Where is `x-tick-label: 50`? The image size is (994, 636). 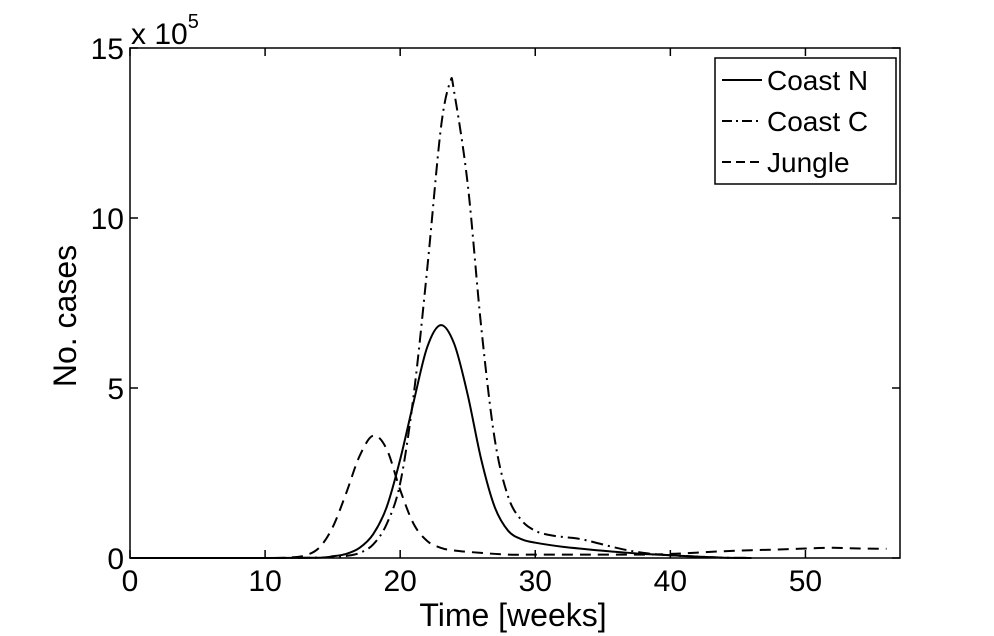 x-tick-label: 50 is located at coordinates (805, 581).